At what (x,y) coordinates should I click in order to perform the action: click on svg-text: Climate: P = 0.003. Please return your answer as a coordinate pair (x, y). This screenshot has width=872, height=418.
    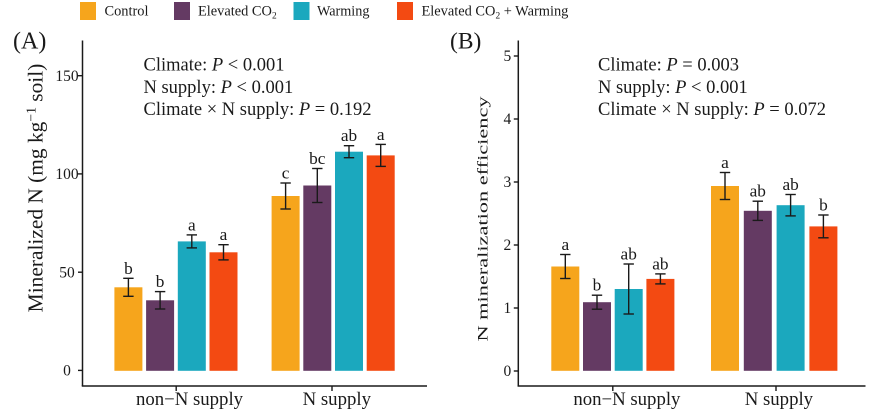
    Looking at the image, I should click on (668, 66).